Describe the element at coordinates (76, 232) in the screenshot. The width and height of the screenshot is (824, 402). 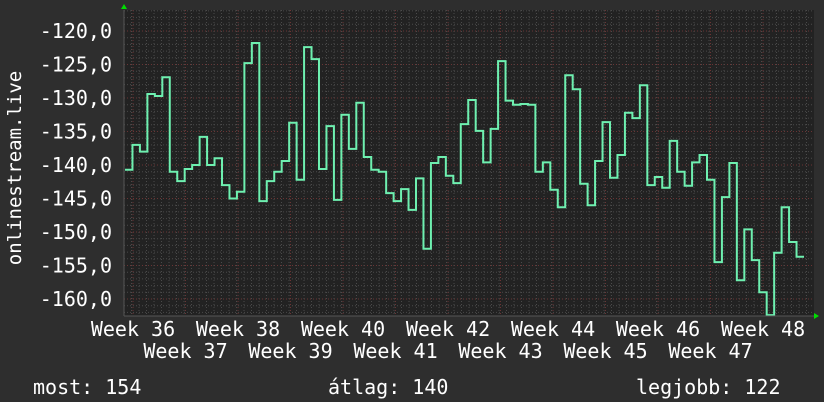
I see `y-tick-label: -150,0` at that location.